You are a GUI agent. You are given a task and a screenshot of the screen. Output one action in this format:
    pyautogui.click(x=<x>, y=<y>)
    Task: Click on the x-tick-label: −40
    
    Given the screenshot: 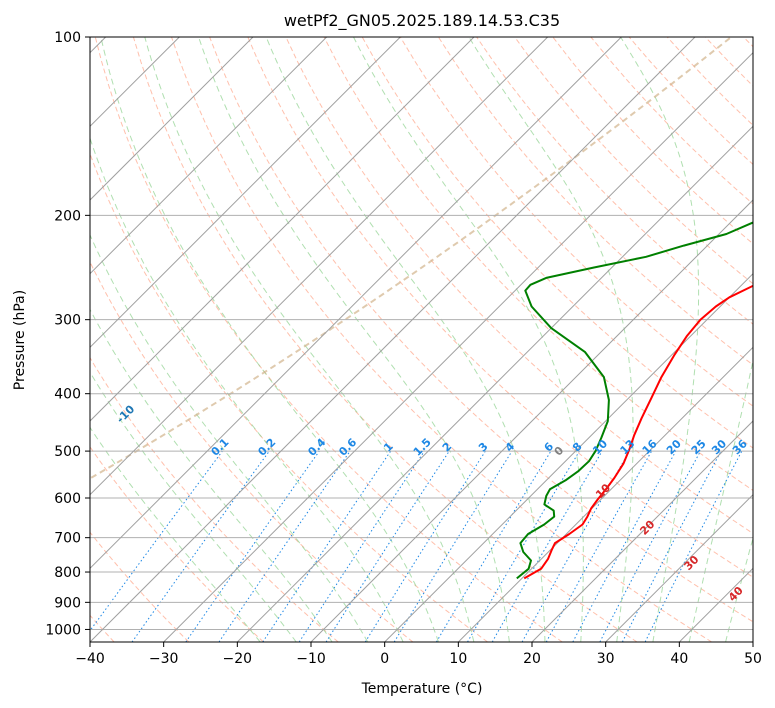 What is the action you would take?
    pyautogui.click(x=90, y=659)
    